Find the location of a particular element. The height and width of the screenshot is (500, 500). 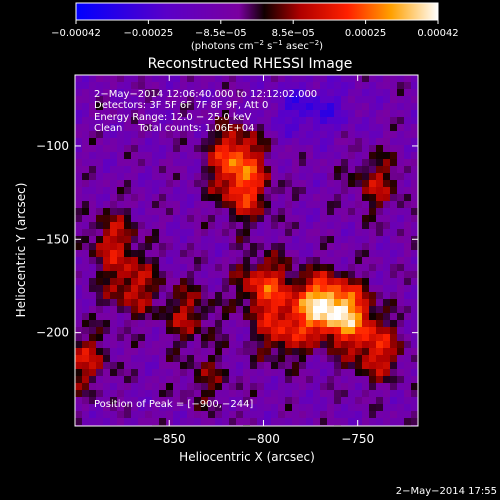

unit-text: (photons cm is located at coordinates (222, 46).